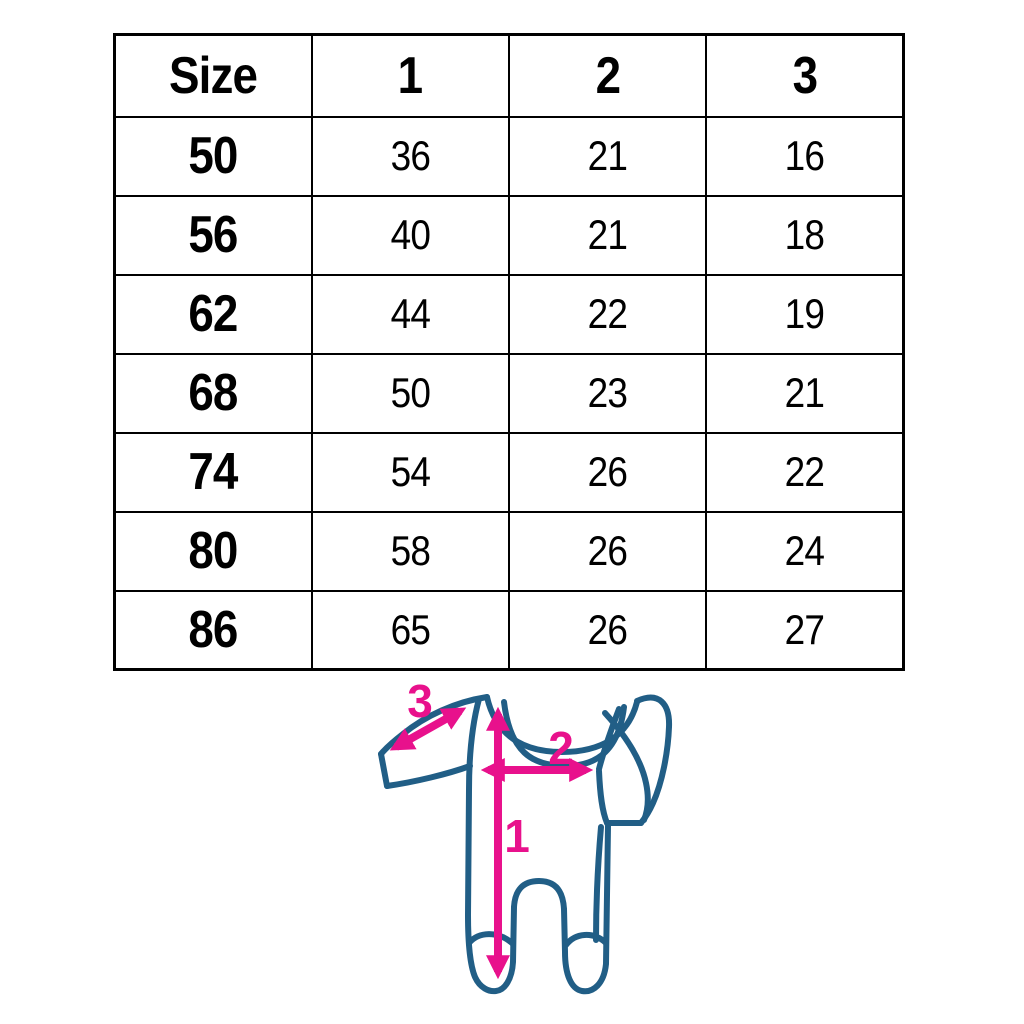  What do you see at coordinates (539, 895) in the screenshot?
I see `crotch` at bounding box center [539, 895].